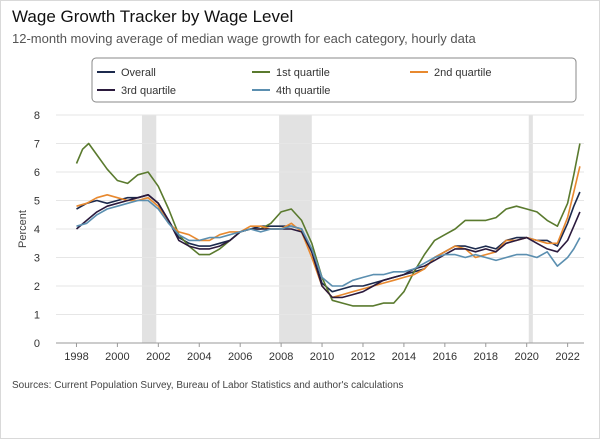 This screenshot has height=439, width=600. I want to click on legend-label-4th-quartile: 4th quartile, so click(303, 91).